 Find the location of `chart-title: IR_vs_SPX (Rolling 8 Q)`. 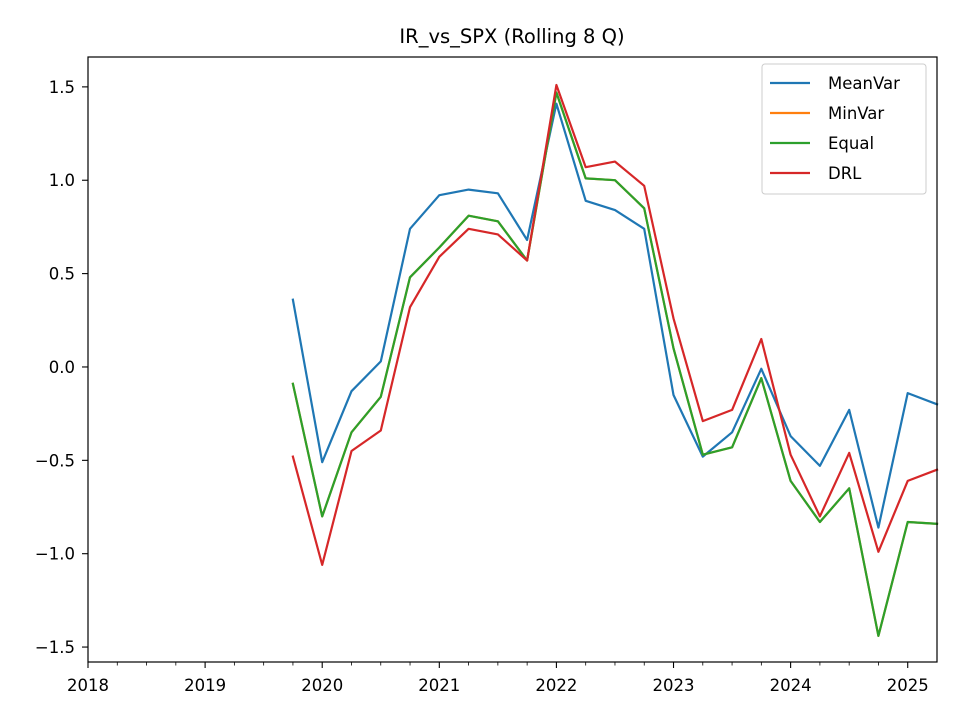

chart-title: IR_vs_SPX (Rolling 8 Q) is located at coordinates (511, 36).